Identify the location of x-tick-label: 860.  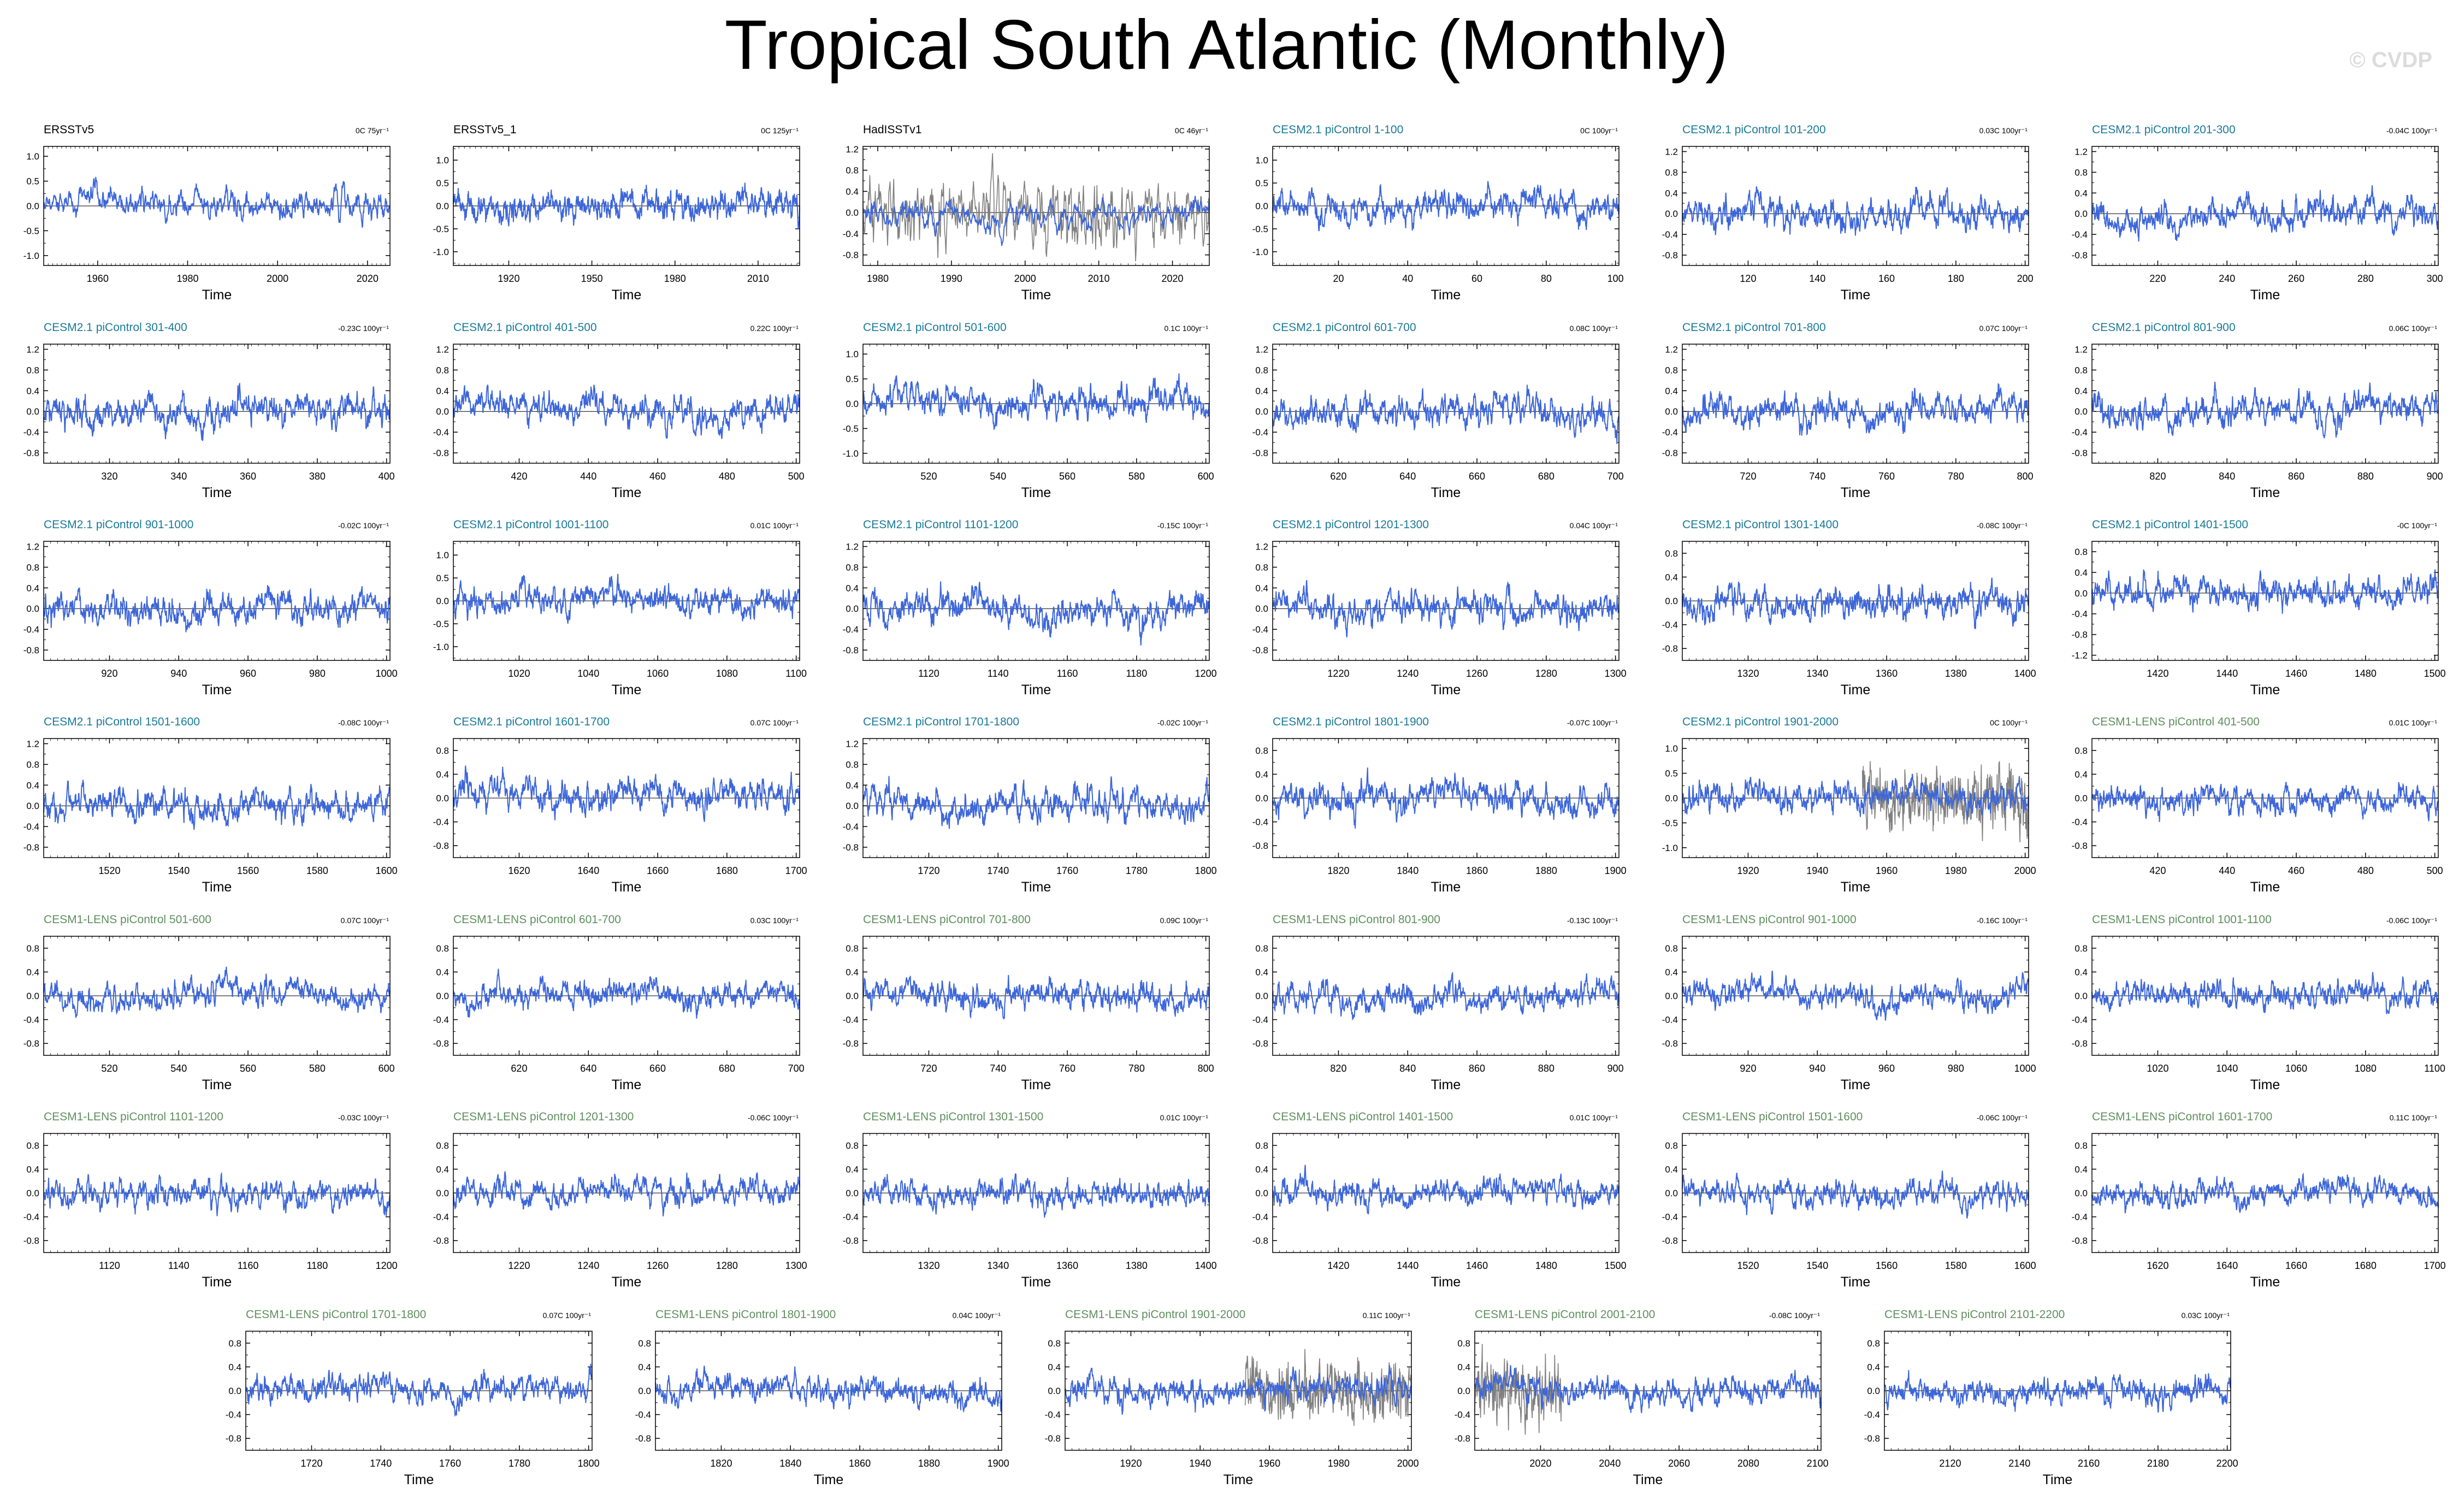
(1477, 1068).